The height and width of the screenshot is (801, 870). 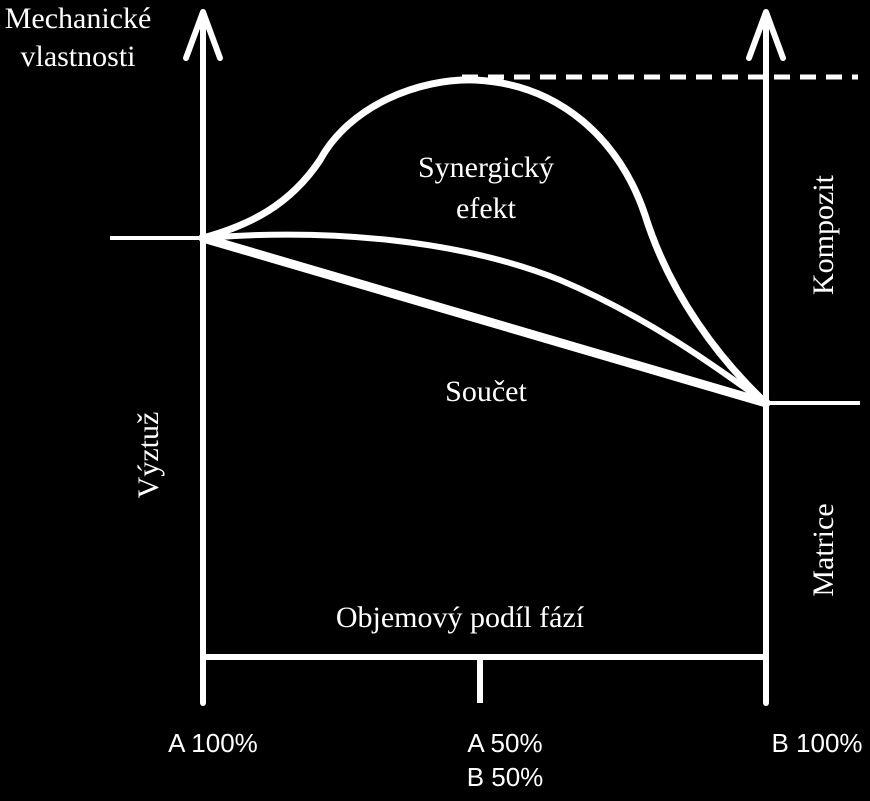 I want to click on synergy-label-line1: Synergický, so click(x=486, y=167).